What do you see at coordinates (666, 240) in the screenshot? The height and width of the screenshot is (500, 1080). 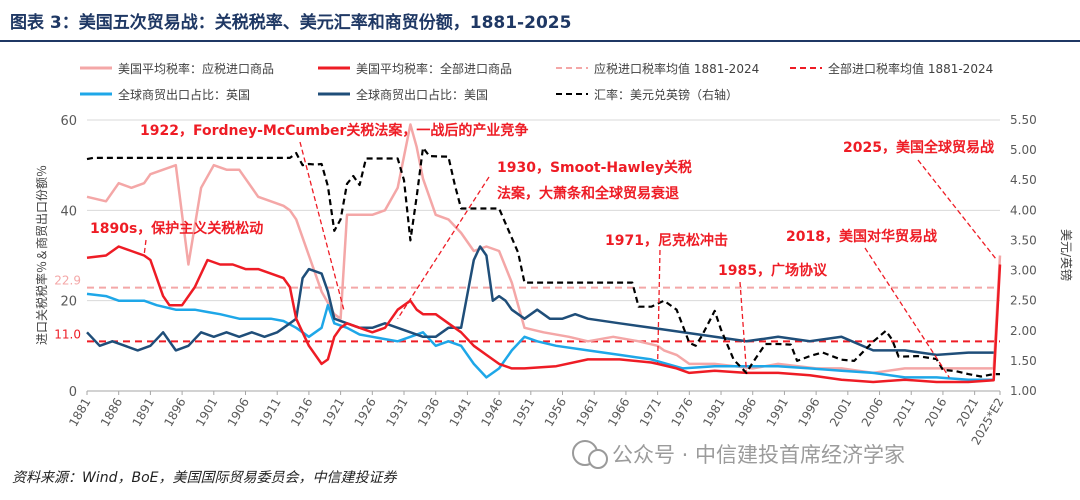 I see `annotation-text: 1971，尼克松冲击` at bounding box center [666, 240].